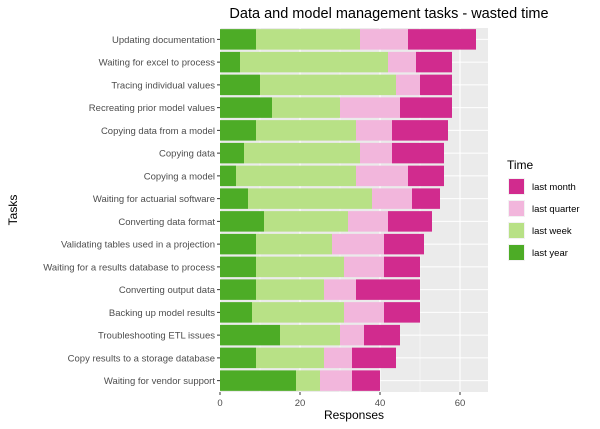 This screenshot has width=600, height=429. I want to click on category-label: Waiting for vendor support, so click(159, 381).